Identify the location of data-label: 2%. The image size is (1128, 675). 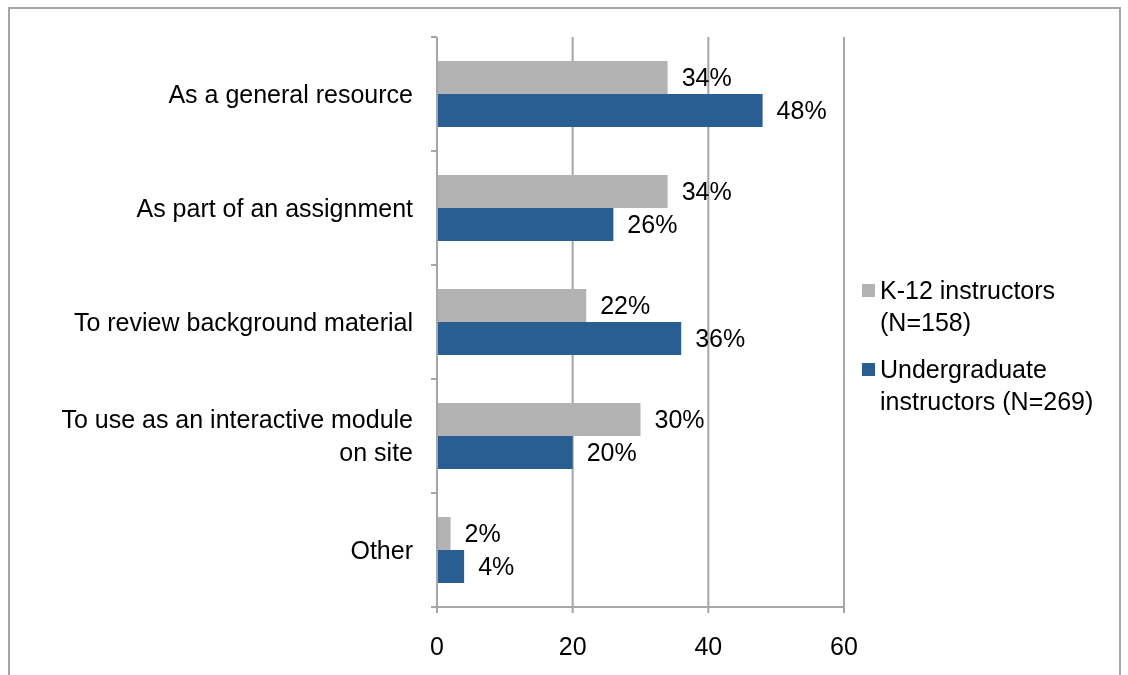
(482, 533).